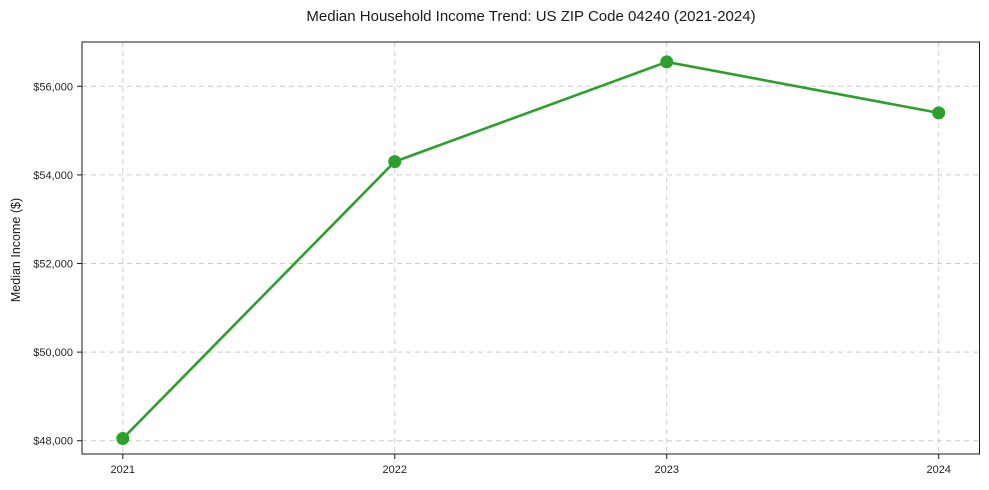 This screenshot has height=490, width=989. Describe the element at coordinates (938, 470) in the screenshot. I see `x-tick-label: 2024` at that location.